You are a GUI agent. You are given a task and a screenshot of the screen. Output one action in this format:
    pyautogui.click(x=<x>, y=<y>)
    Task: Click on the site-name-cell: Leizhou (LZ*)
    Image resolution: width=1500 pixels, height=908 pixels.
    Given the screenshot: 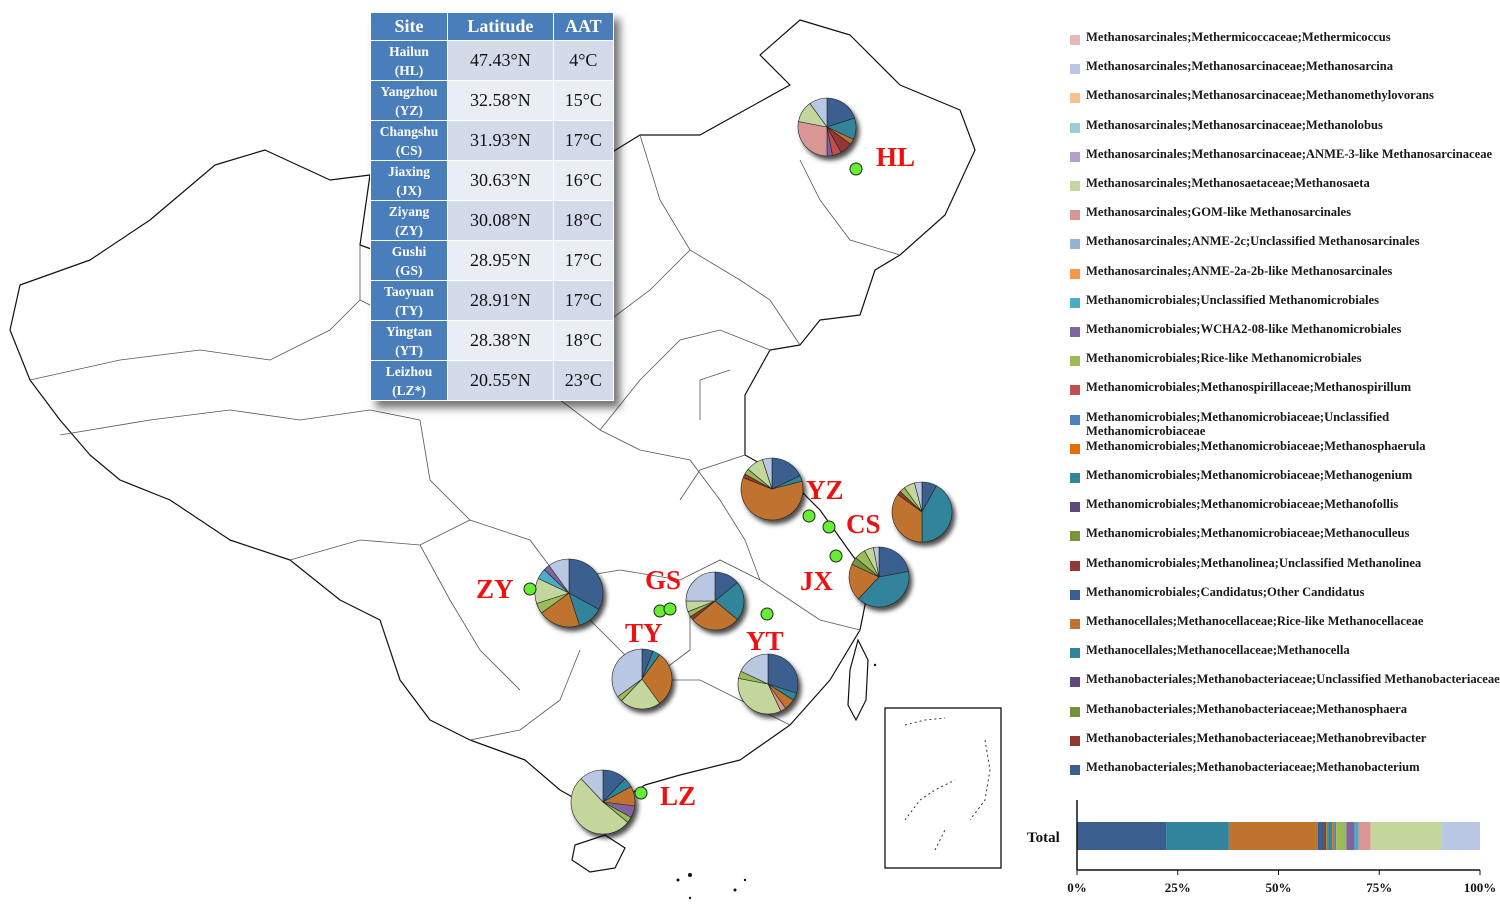 What is the action you would take?
    pyautogui.click(x=409, y=380)
    